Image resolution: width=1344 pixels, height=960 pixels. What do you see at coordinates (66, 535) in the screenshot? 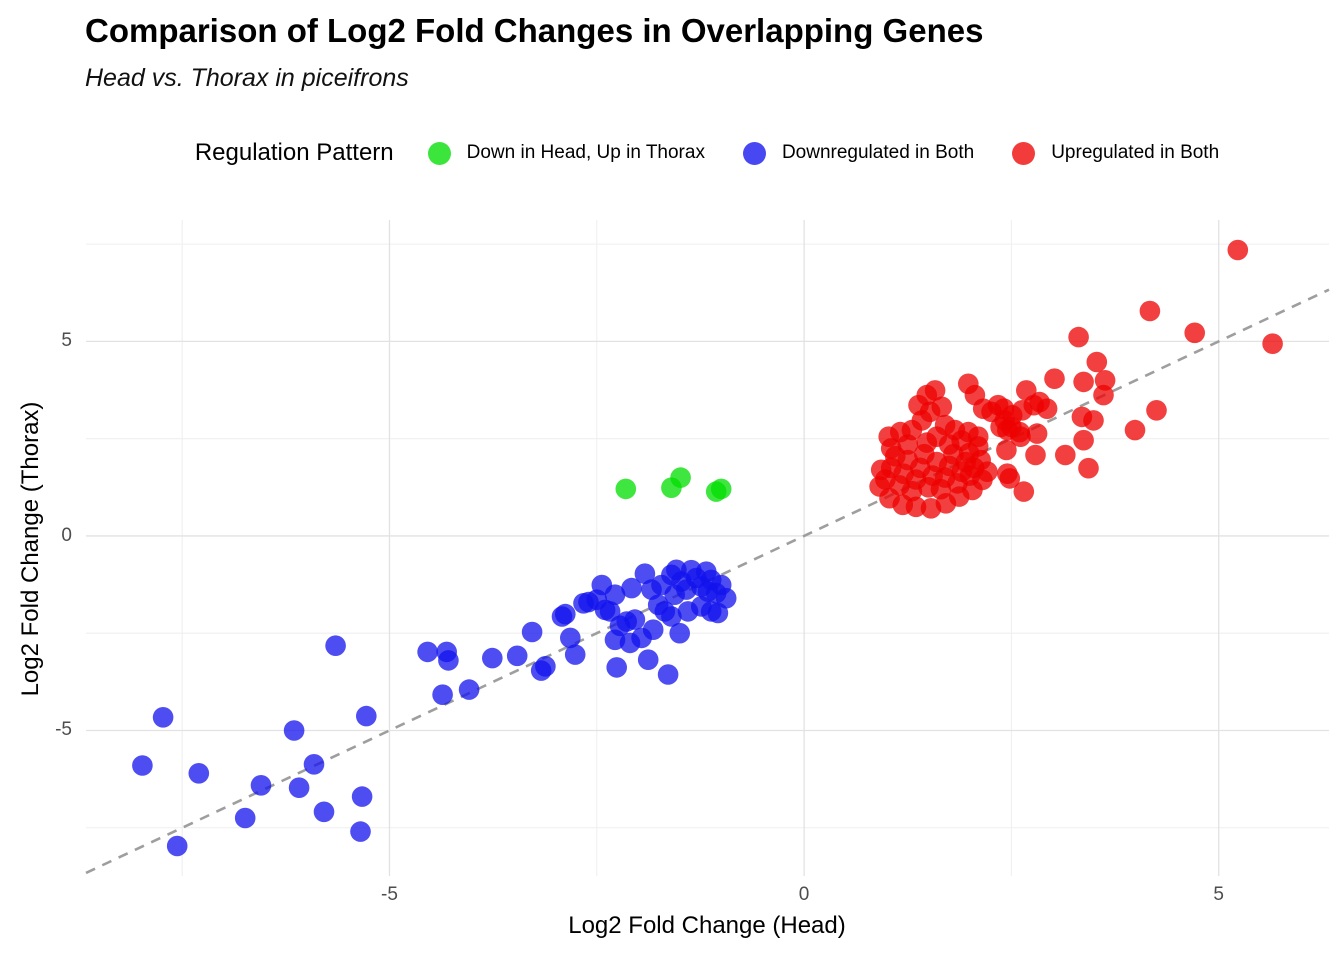
I see `y-tick-label: 0` at bounding box center [66, 535].